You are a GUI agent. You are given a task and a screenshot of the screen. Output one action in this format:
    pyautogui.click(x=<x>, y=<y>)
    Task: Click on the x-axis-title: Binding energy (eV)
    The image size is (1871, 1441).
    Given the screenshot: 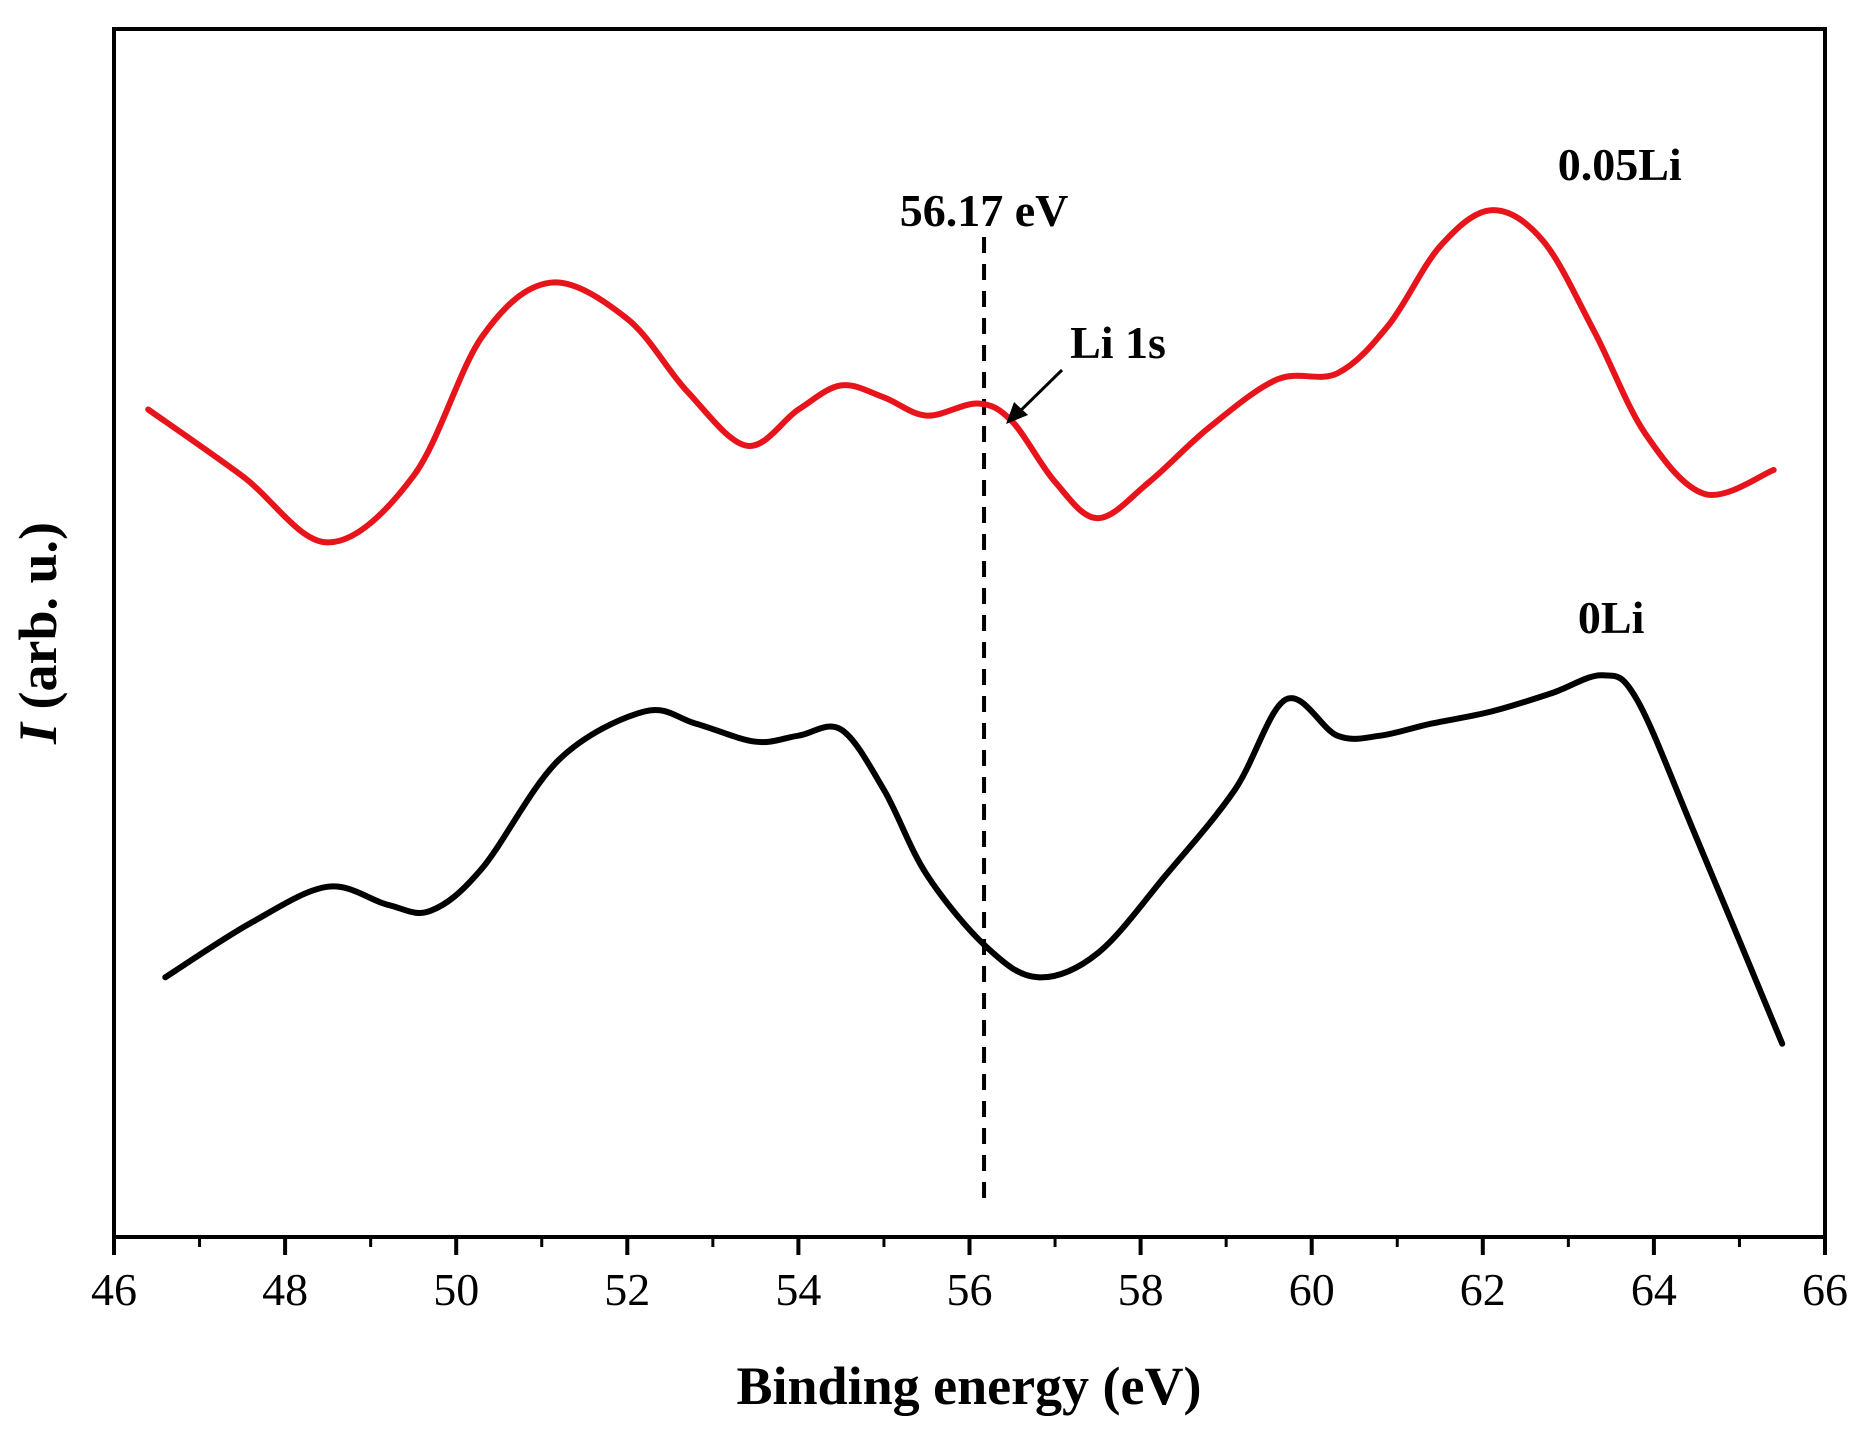 What is the action you would take?
    pyautogui.click(x=969, y=1386)
    